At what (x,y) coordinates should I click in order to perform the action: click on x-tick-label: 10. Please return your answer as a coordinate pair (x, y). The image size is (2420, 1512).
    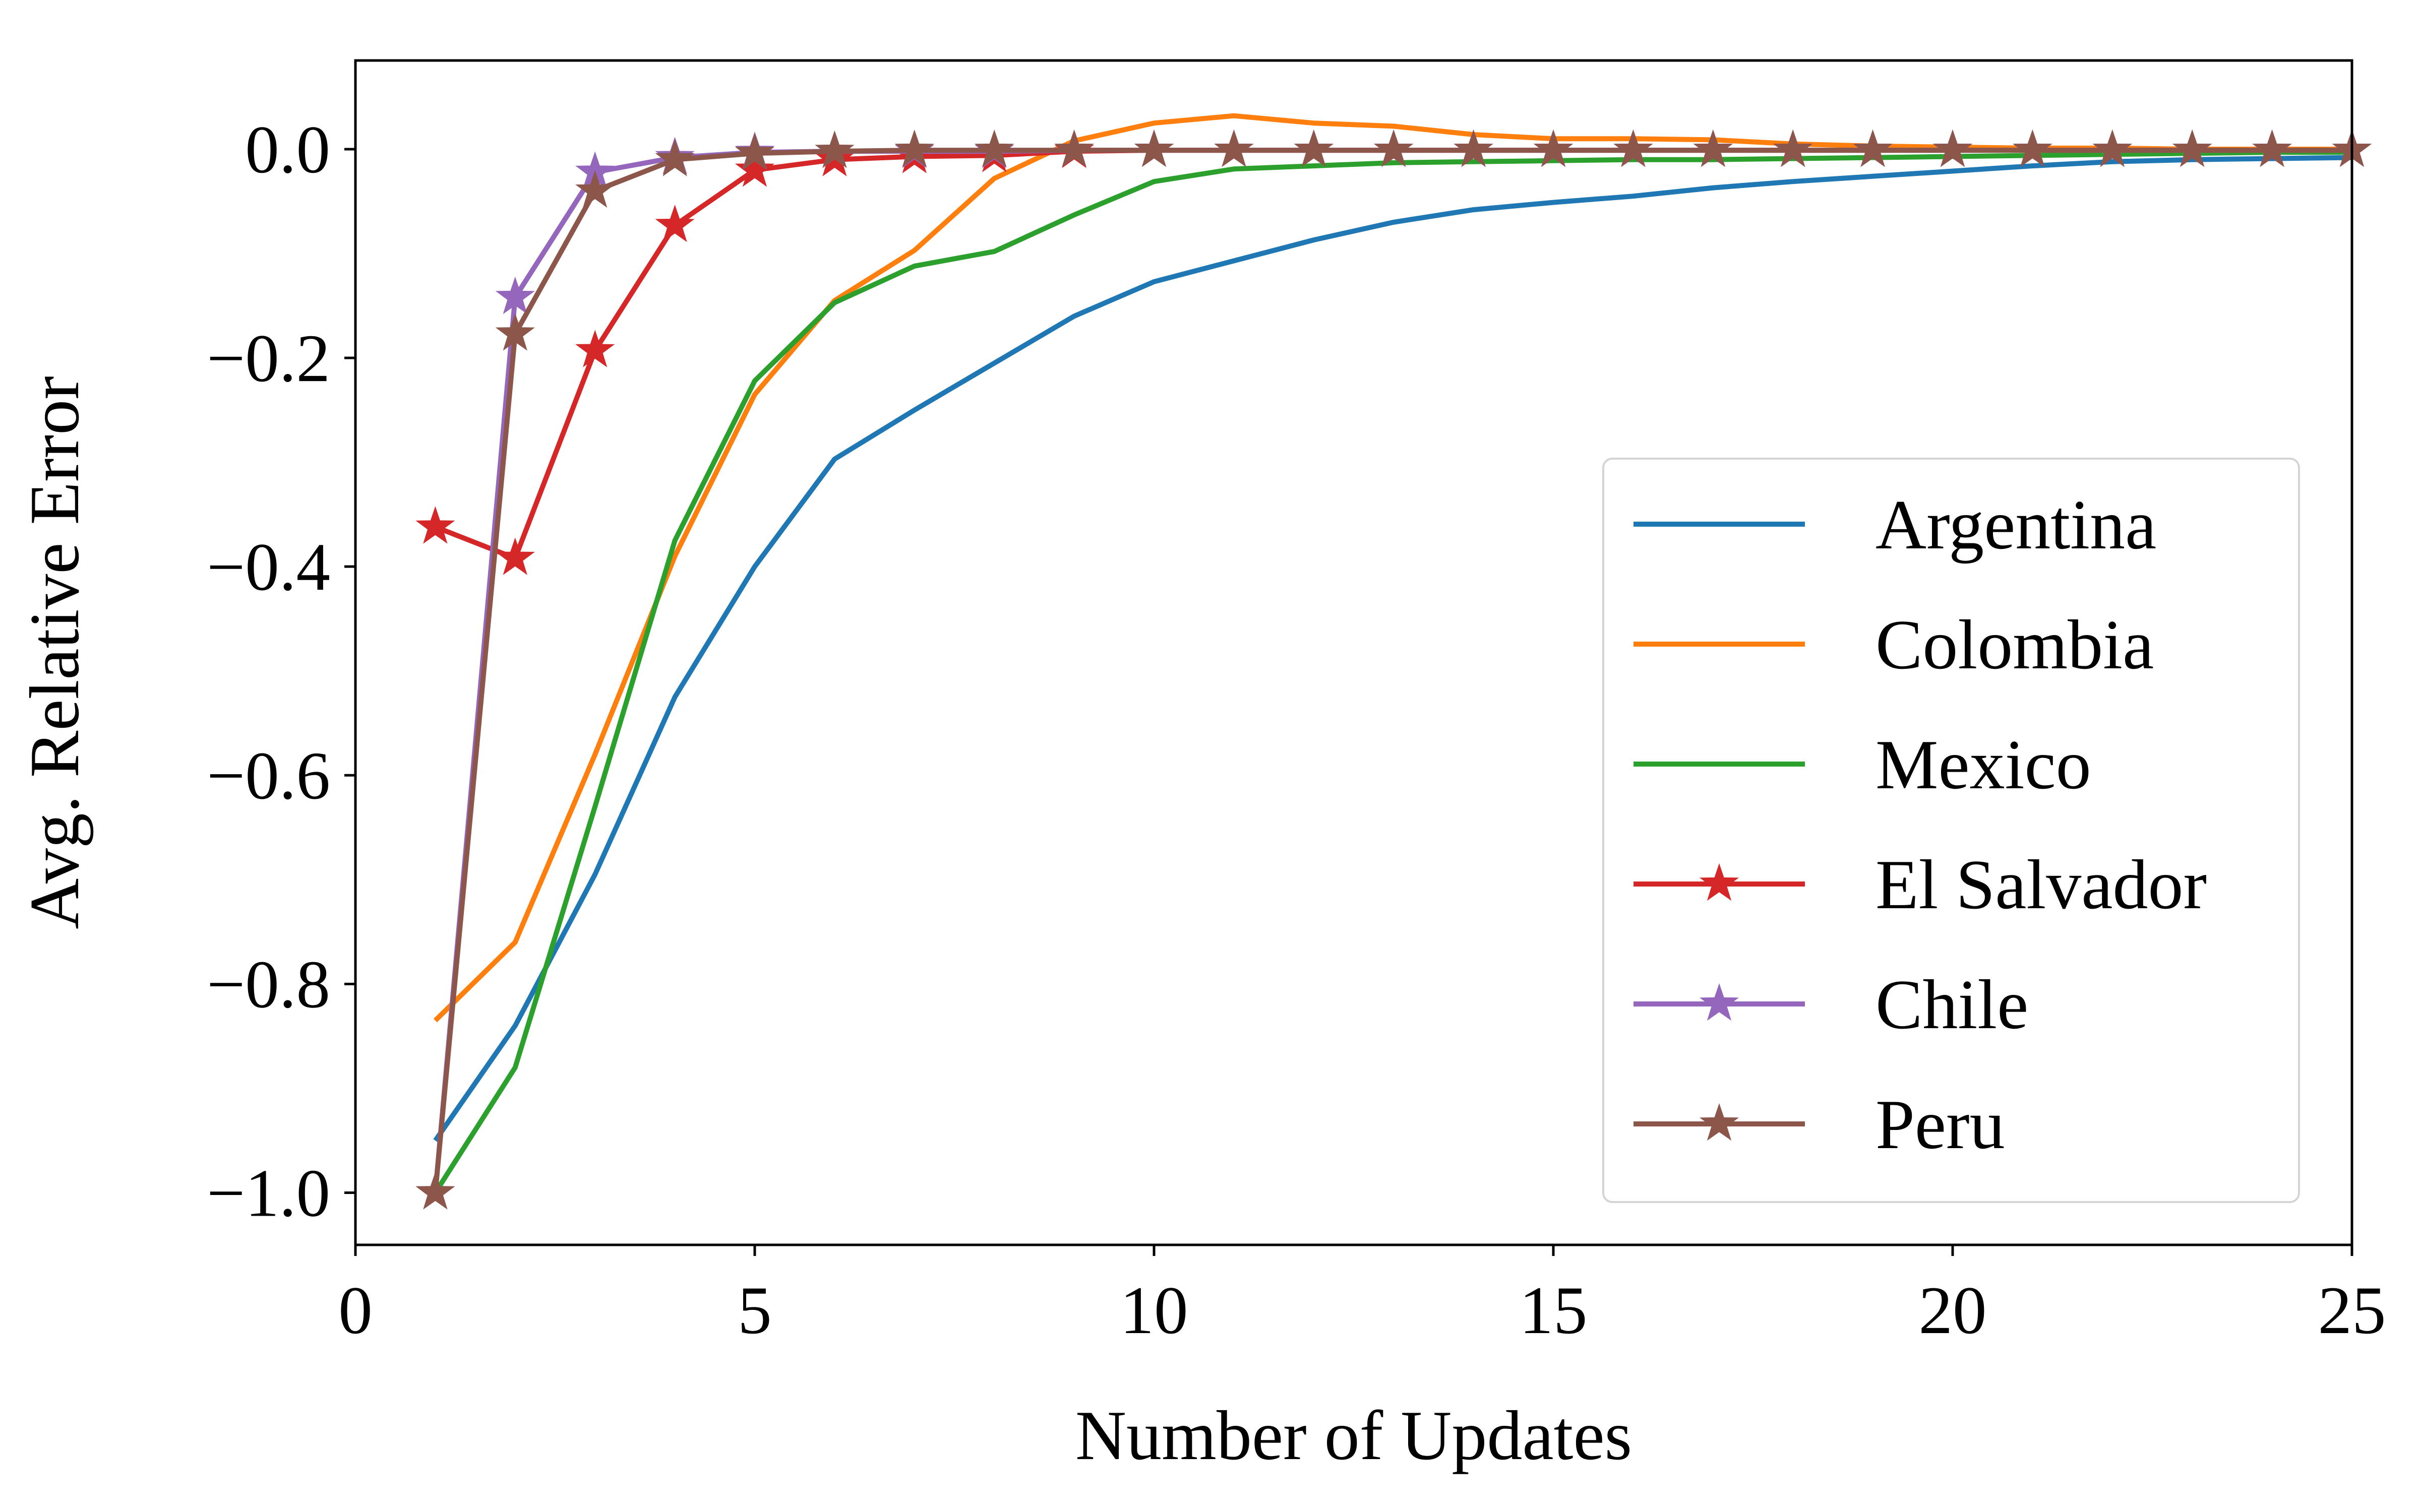
    Looking at the image, I should click on (1154, 1311).